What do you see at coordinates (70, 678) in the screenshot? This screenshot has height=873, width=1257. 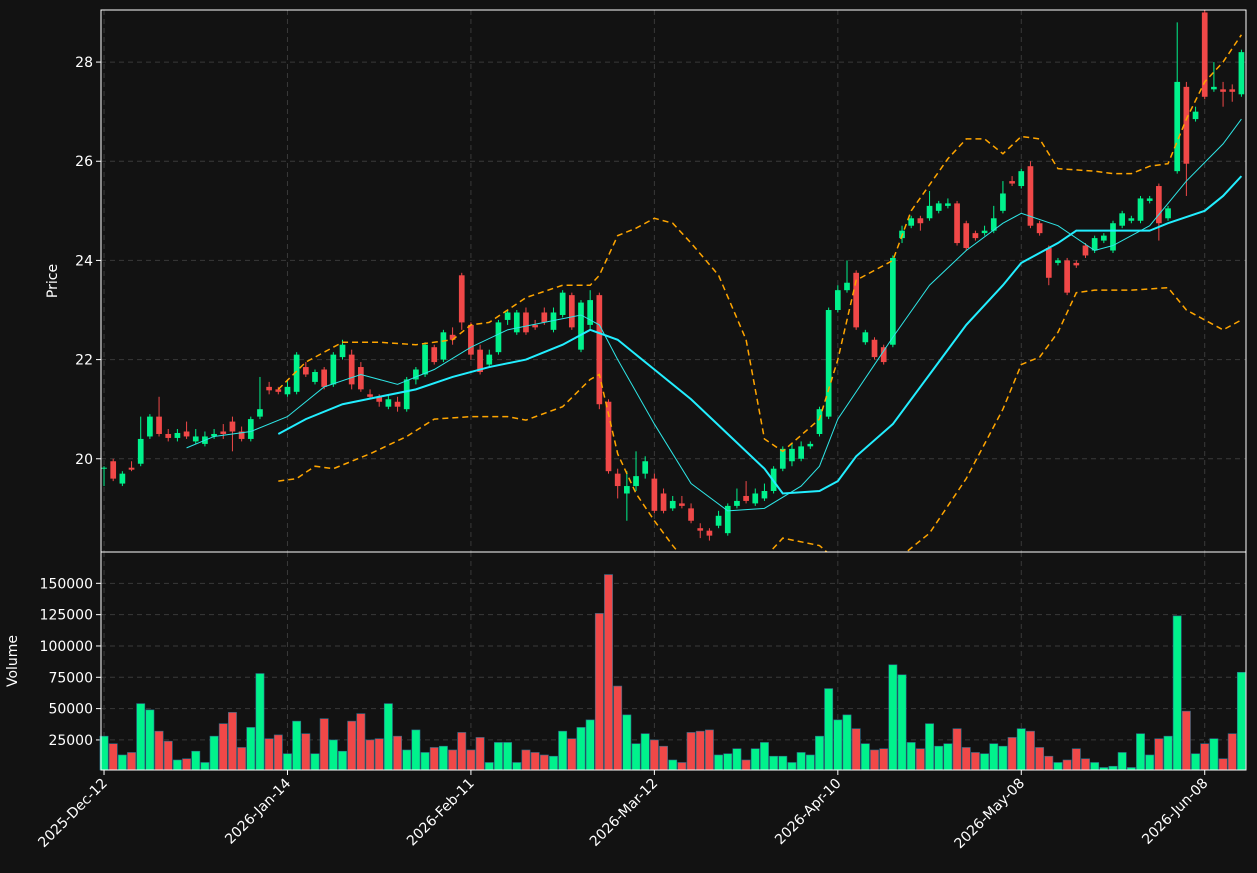 I see `volume-tick-label: 75000` at bounding box center [70, 678].